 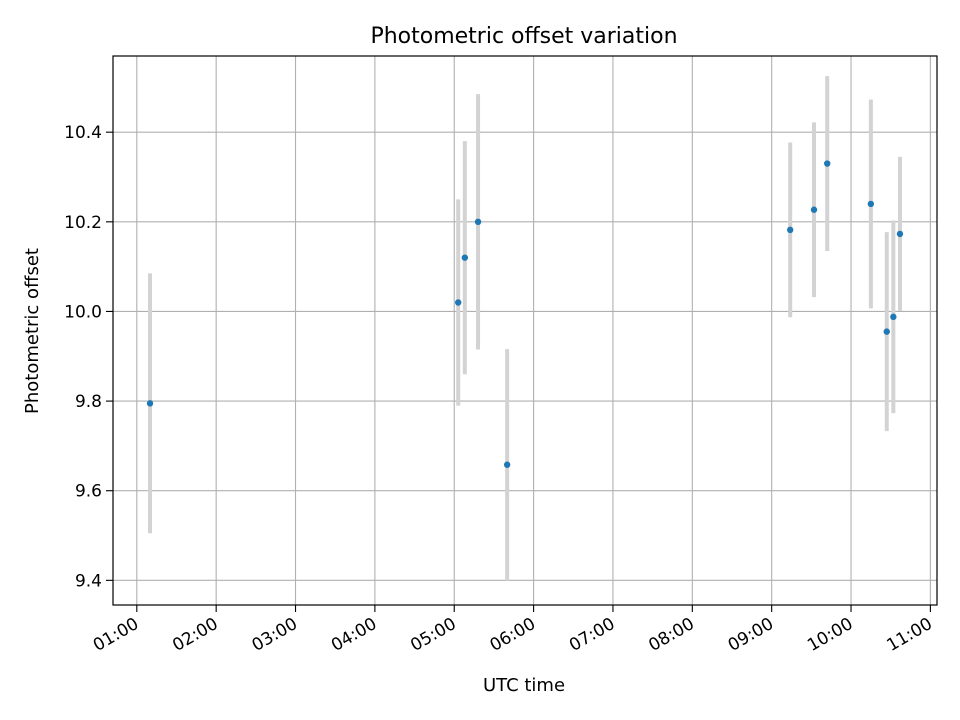 I want to click on x-axis-label: UTC time, so click(x=524, y=685).